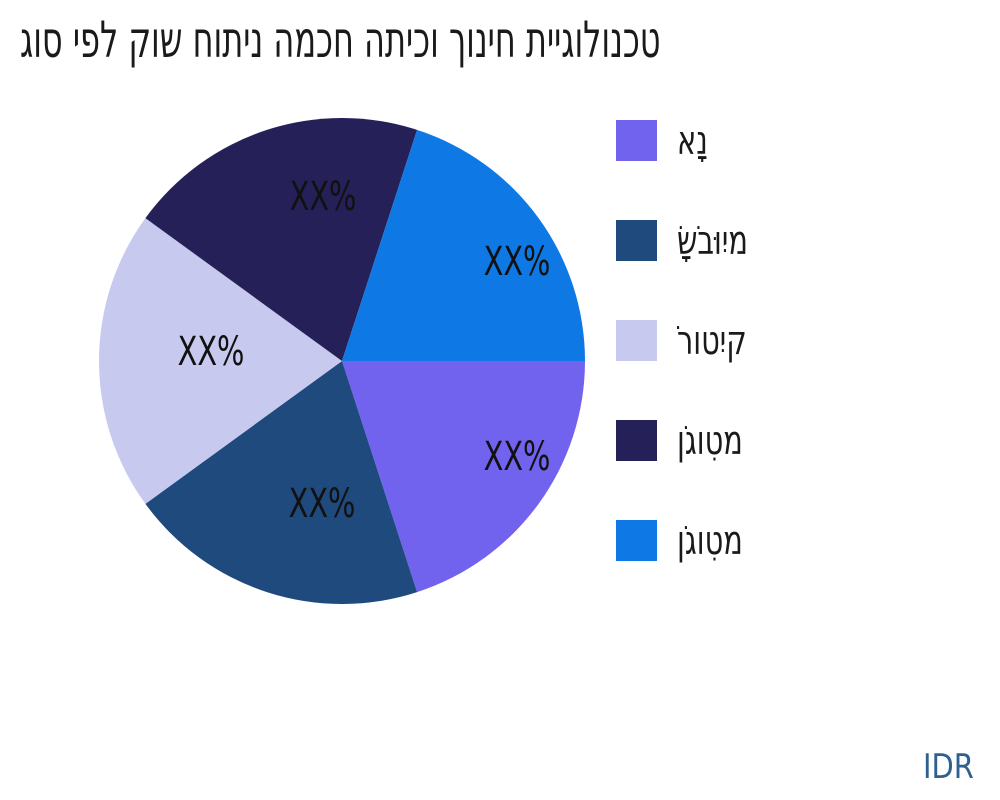  Describe the element at coordinates (323, 197) in the screenshot. I see `slice-percent-label-4: XX%` at that location.